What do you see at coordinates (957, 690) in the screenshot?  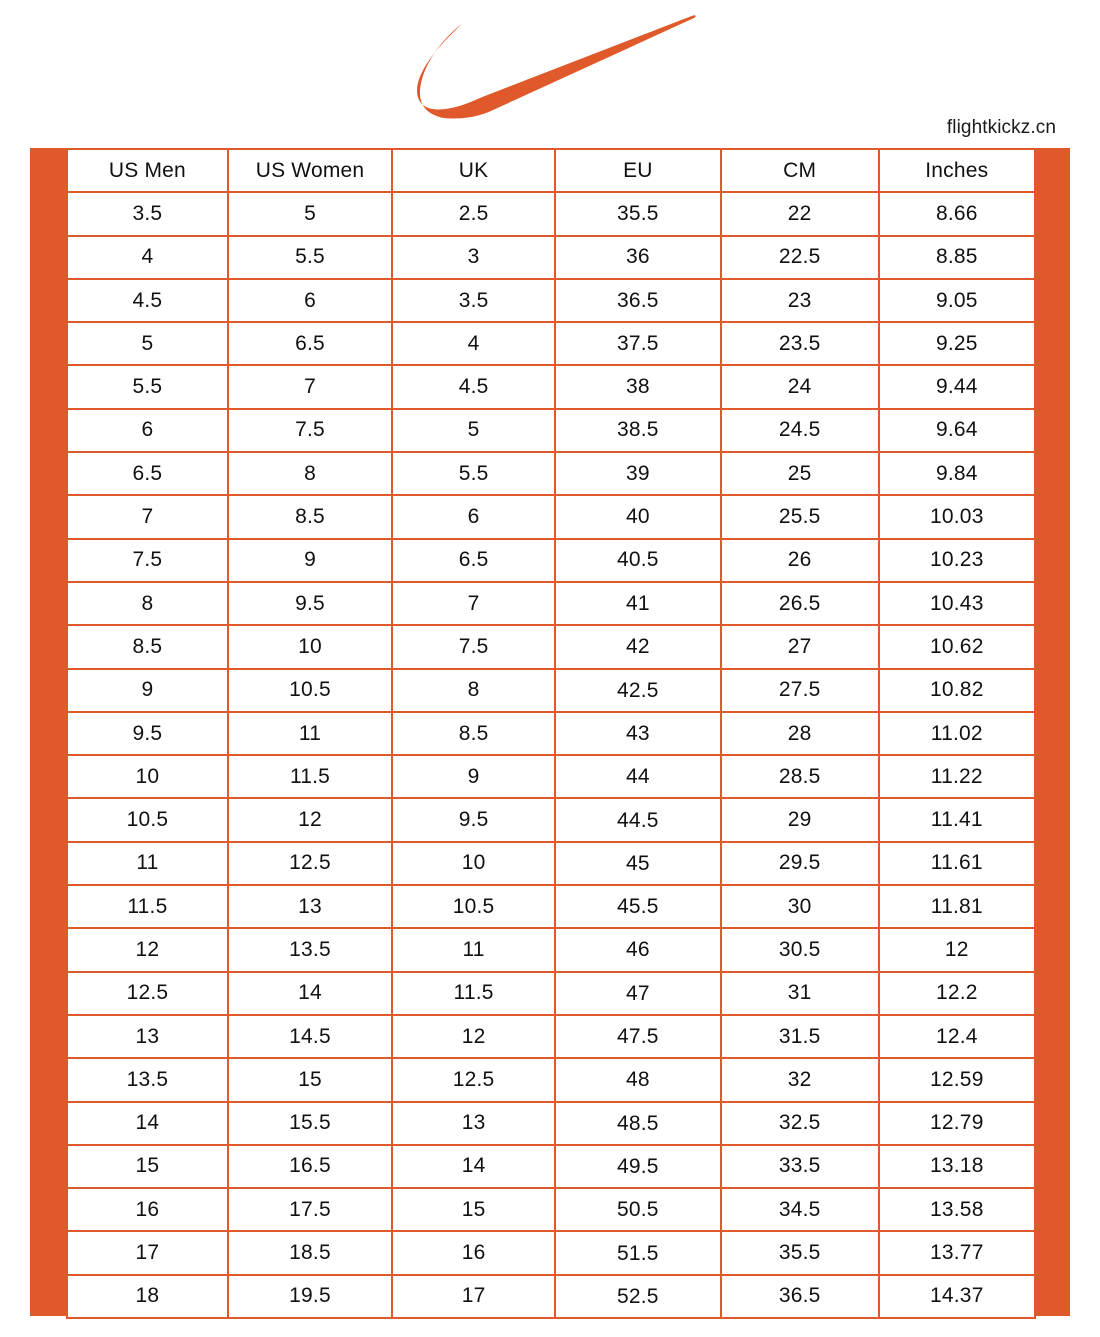 I see `cell-inches: 10.82` at bounding box center [957, 690].